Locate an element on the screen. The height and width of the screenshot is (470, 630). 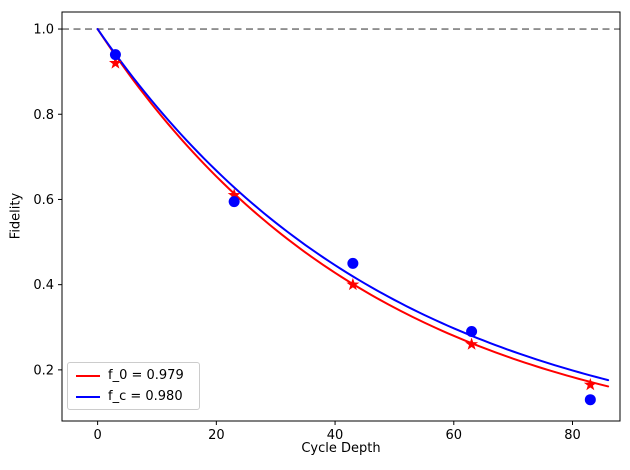
x-tick-label: 0 is located at coordinates (97, 435).